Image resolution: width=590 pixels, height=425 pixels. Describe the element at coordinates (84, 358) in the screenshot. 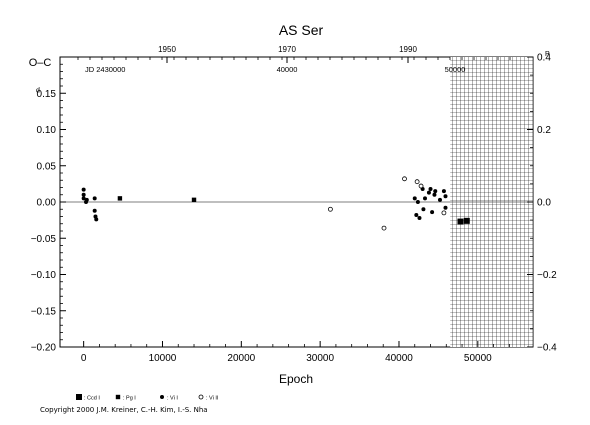

I see `x-tick-label: 0` at that location.